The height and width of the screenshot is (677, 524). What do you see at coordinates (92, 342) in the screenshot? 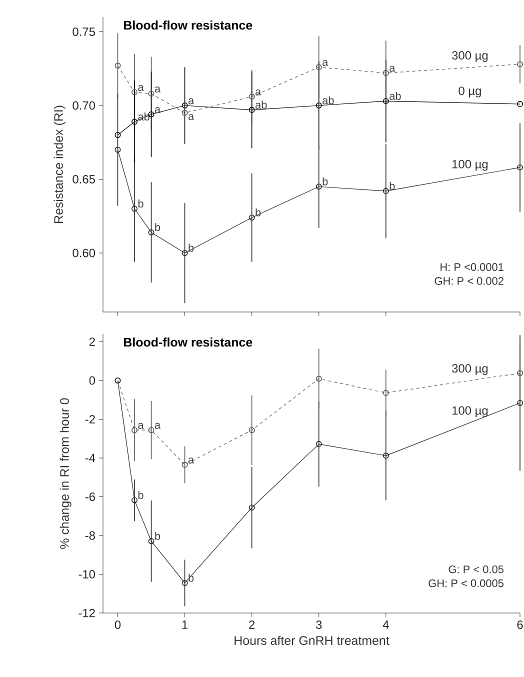
I see `y-tick-label: 2` at bounding box center [92, 342].